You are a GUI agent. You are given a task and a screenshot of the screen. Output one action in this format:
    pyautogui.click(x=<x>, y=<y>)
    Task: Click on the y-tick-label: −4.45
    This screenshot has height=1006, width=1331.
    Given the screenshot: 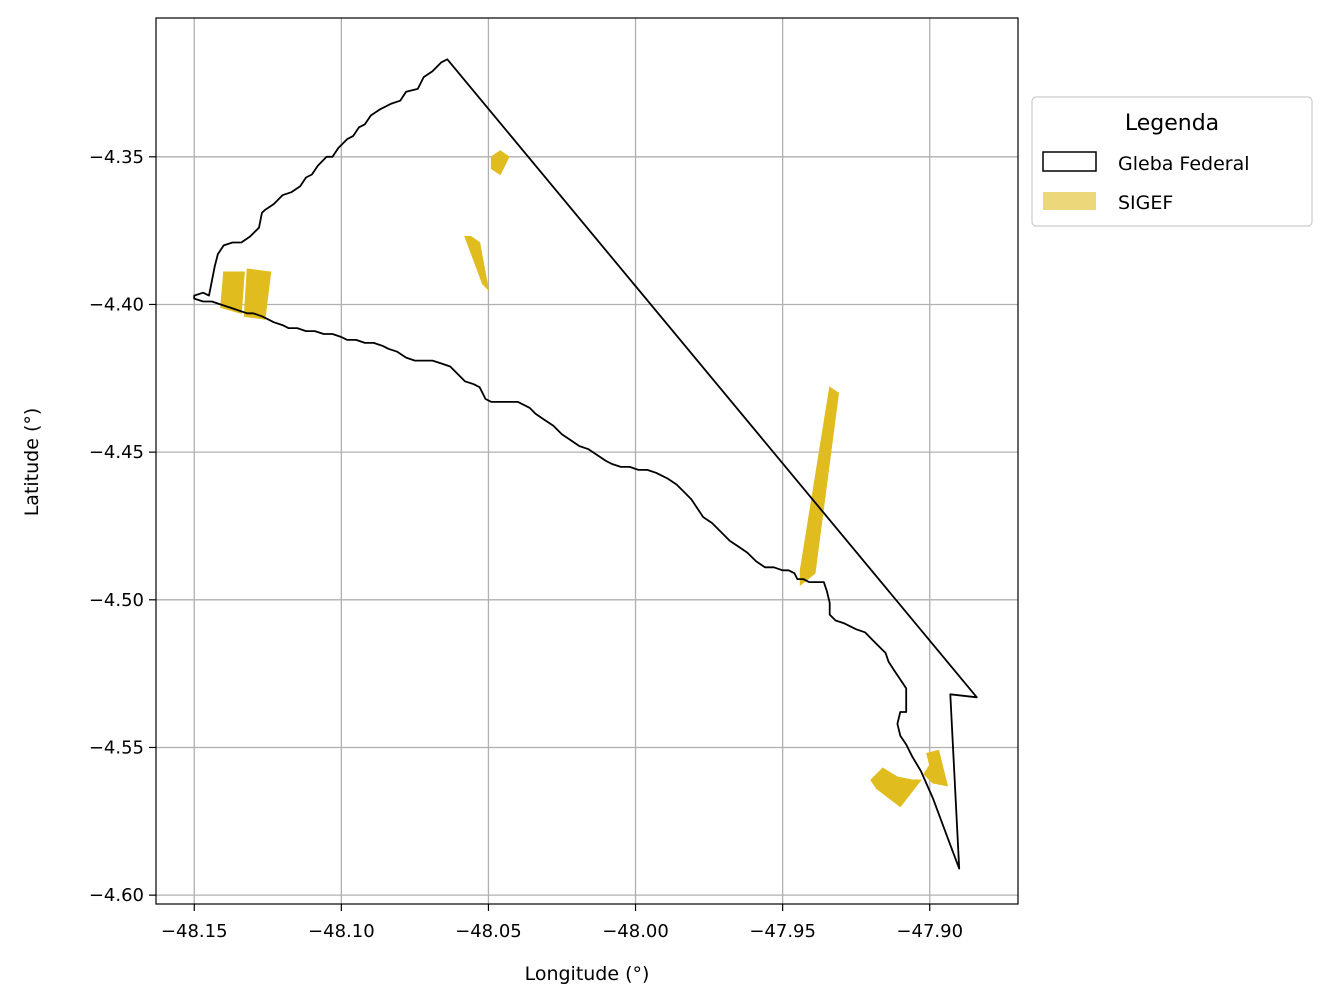 What is the action you would take?
    pyautogui.click(x=116, y=452)
    